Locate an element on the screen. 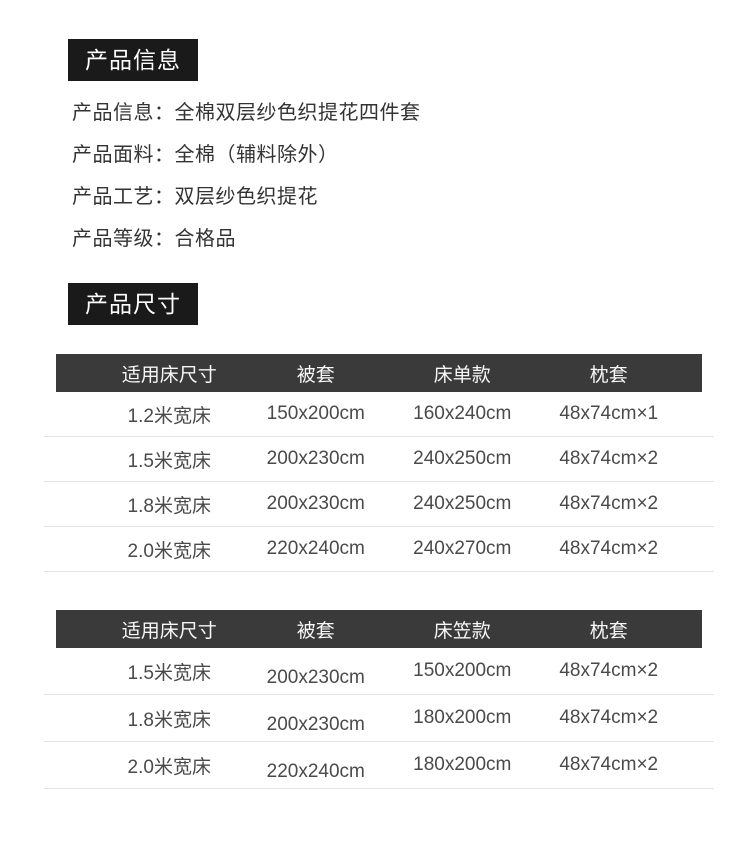 Image resolution: width=750 pixels, height=855 pixels. section-badge-product-info: 产品信息 is located at coordinates (133, 60).